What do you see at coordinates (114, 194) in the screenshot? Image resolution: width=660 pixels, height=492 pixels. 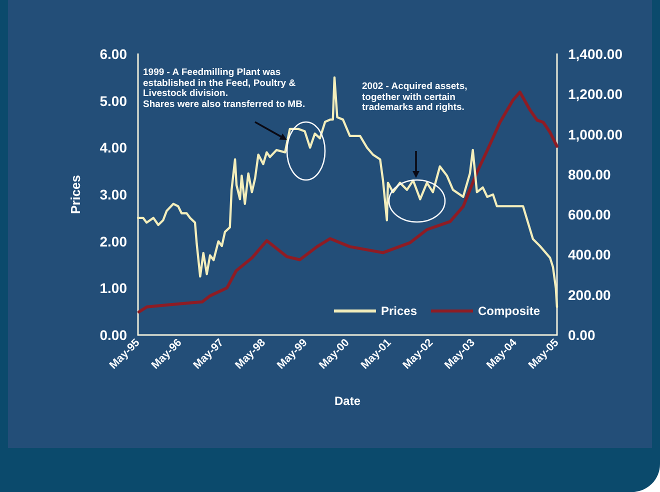 I see `y-tick-label: 3.00` at bounding box center [114, 194].